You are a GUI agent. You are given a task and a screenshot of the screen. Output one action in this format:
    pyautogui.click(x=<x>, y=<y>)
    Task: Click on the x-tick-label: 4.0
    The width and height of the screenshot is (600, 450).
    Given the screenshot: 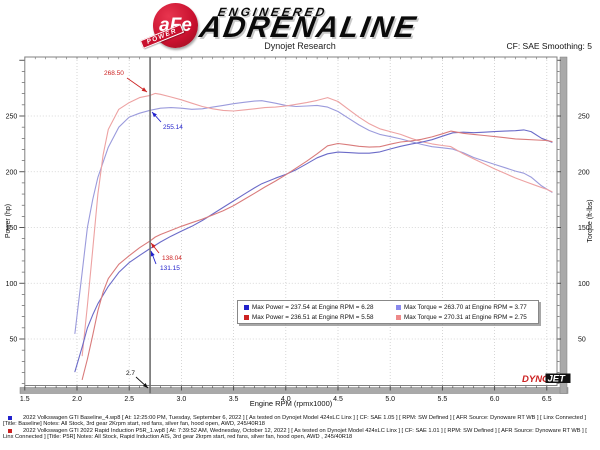 What is the action you would take?
    pyautogui.click(x=286, y=399)
    